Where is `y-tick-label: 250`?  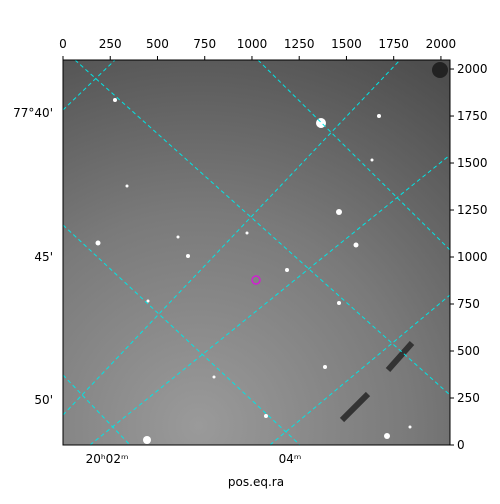 y-tick-label: 250 is located at coordinates (468, 398).